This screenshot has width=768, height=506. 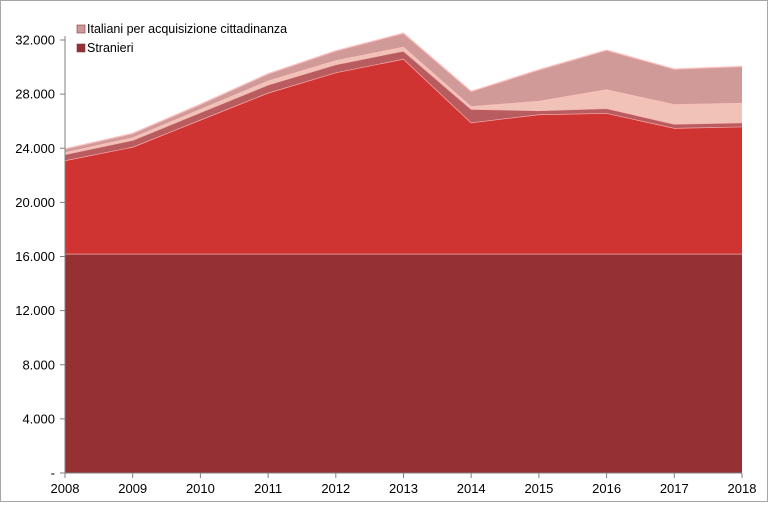 What do you see at coordinates (335, 488) in the screenshot?
I see `x-tick-label: 2012` at bounding box center [335, 488].